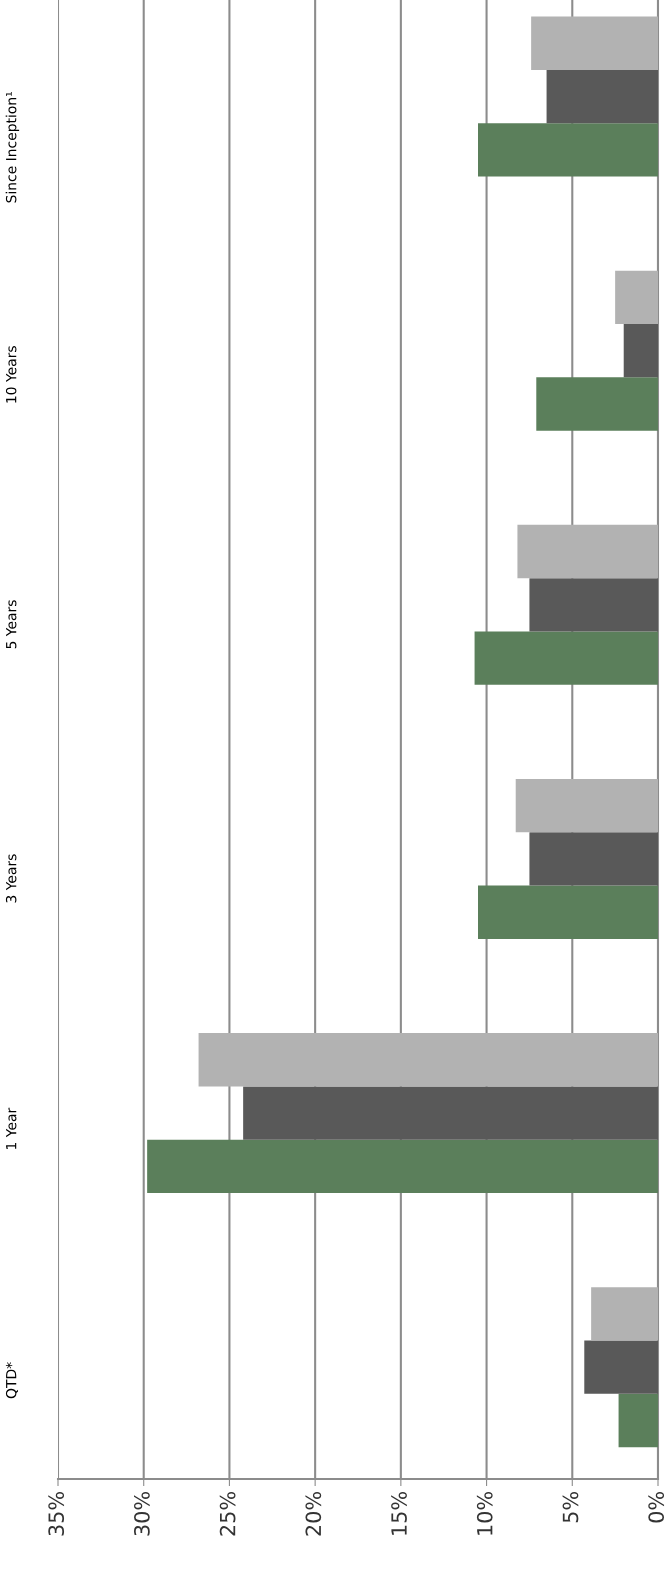 Image resolution: width=666 pixels, height=1585 pixels. What do you see at coordinates (142, 1513) in the screenshot?
I see `x-tick-label: 30%` at bounding box center [142, 1513].